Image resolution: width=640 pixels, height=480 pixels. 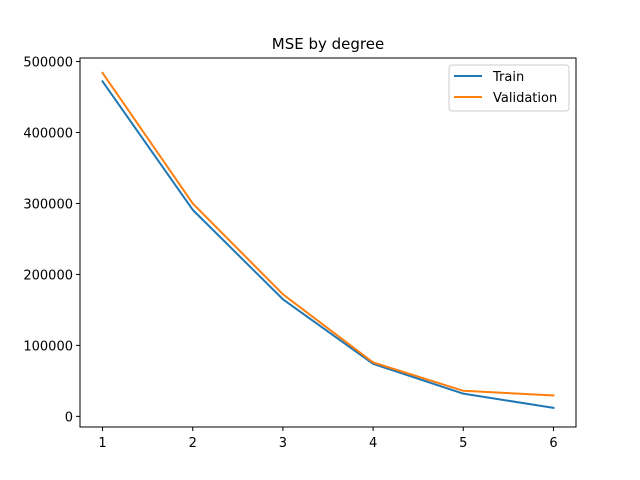 What do you see at coordinates (48, 63) in the screenshot?
I see `y-tick-label: 500000` at bounding box center [48, 63].